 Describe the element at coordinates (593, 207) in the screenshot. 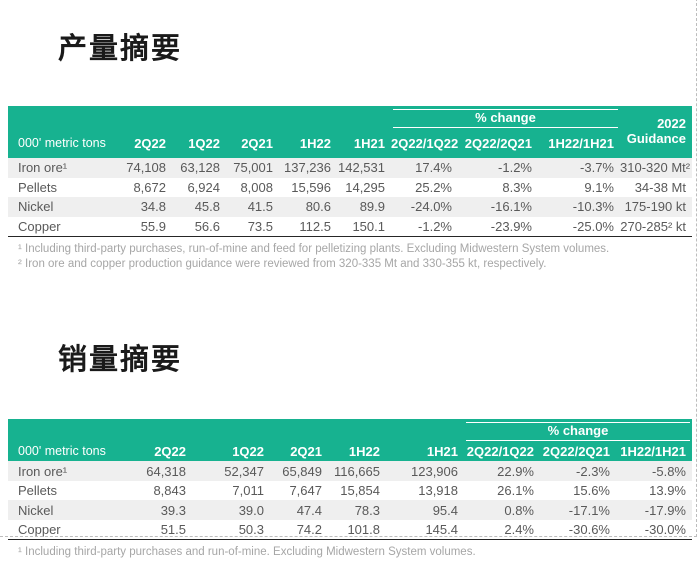

I see `data-cell: -10.3%` at that location.